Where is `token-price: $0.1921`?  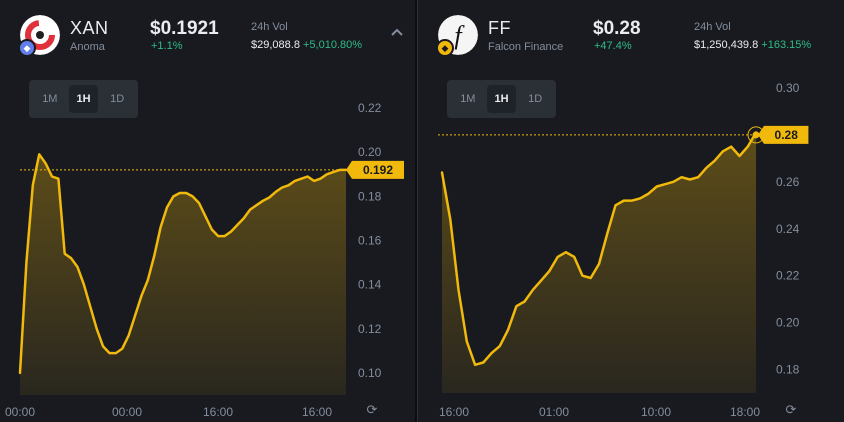
token-price: $0.1921 is located at coordinates (184, 28).